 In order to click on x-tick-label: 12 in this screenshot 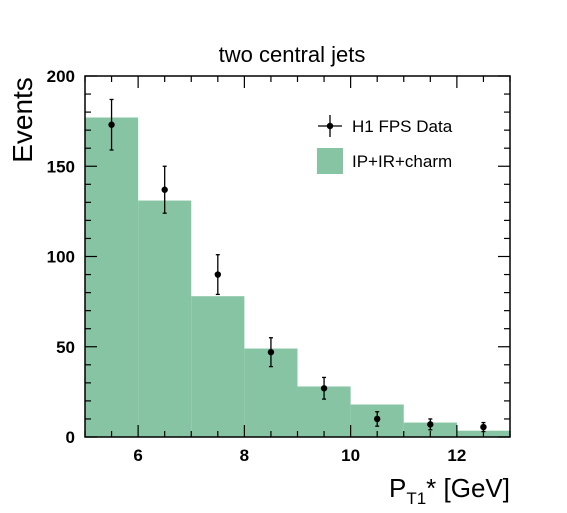, I will do `click(456, 455)`.